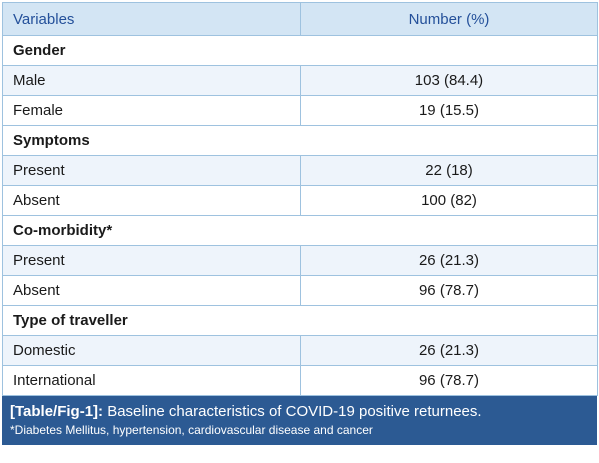 Image resolution: width=599 pixels, height=463 pixels. I want to click on section-title: Gender, so click(300, 50).